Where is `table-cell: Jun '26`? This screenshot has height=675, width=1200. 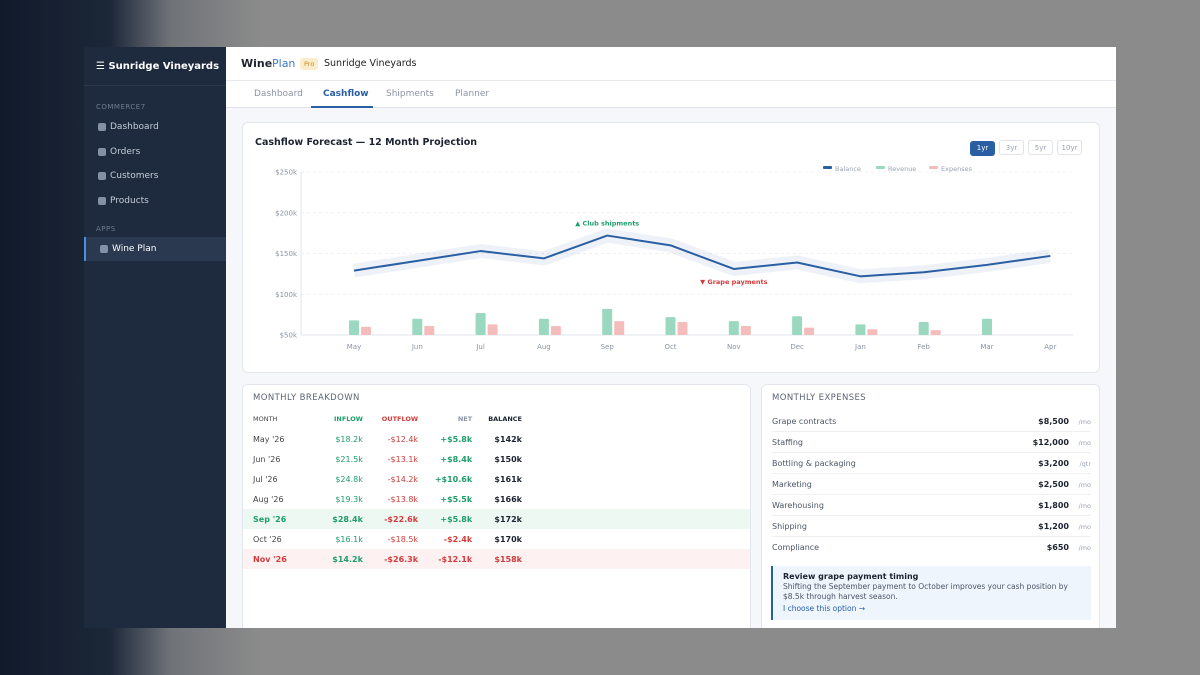
table-cell: Jun '26 is located at coordinates (267, 459).